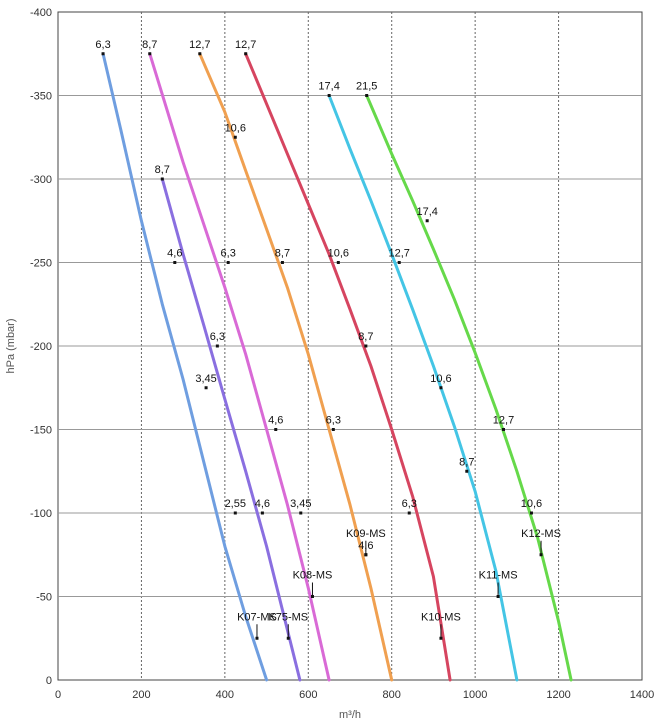  Describe the element at coordinates (235, 504) in the screenshot. I see `data-label: 2,55` at that location.